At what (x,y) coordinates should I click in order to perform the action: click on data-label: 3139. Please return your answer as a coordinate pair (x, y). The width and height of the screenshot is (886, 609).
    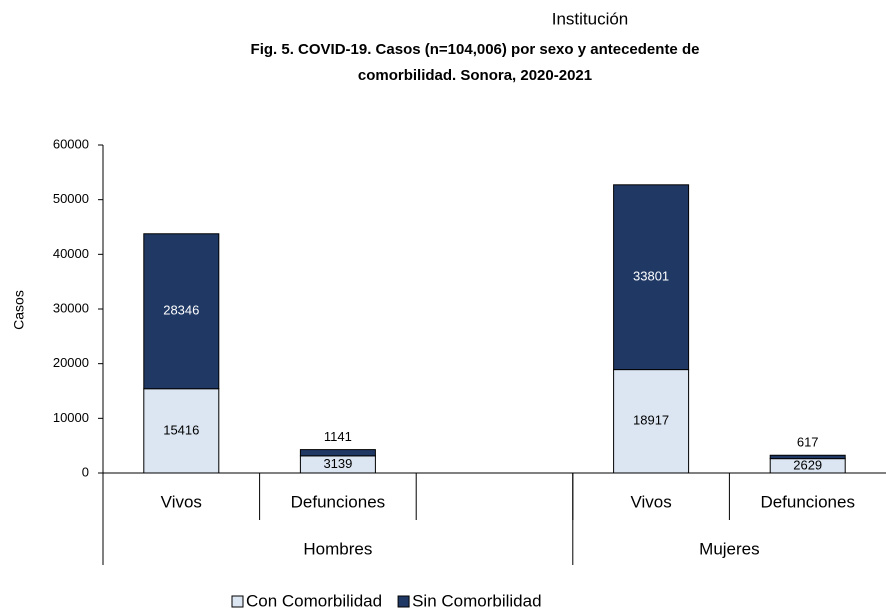
    Looking at the image, I should click on (337, 463).